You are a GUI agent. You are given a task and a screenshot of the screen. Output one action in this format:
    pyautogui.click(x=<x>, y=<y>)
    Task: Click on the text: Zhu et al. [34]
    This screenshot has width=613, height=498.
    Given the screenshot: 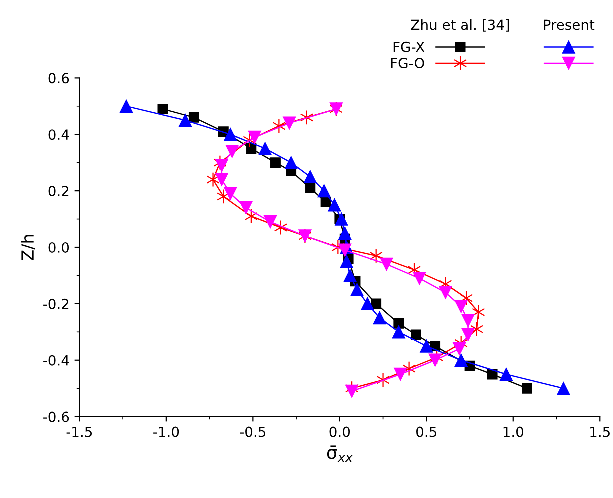 What is the action you would take?
    pyautogui.click(x=460, y=25)
    